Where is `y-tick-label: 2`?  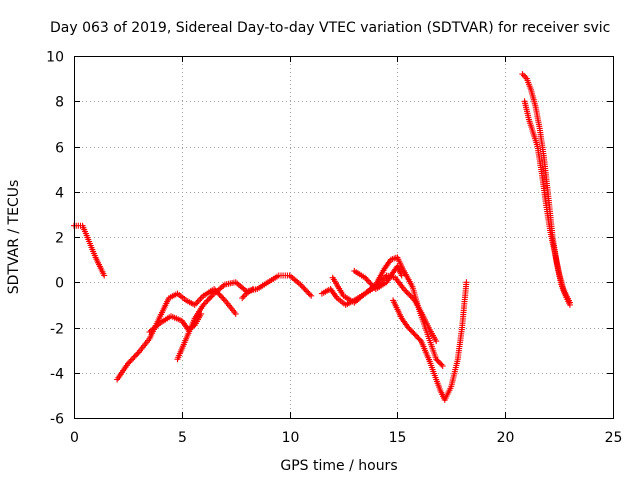 y-tick-label: 2 is located at coordinates (59, 239).